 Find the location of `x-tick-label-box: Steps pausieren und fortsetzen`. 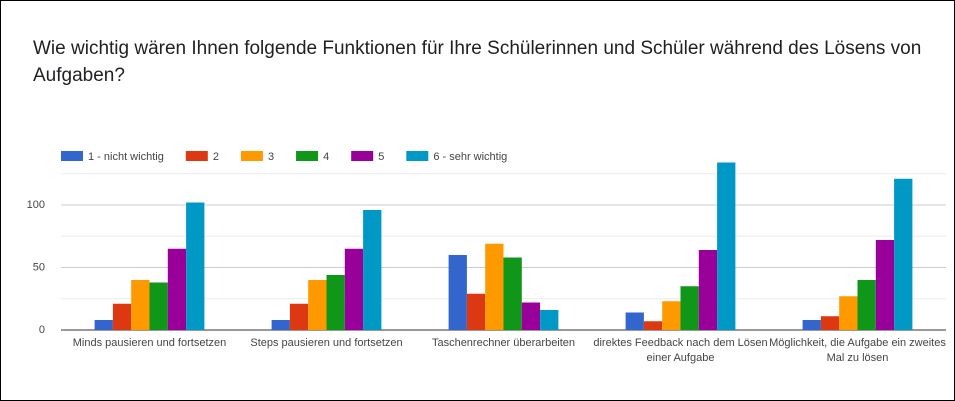

x-tick-label-box: Steps pausieren und fortsetzen is located at coordinates (326, 343).